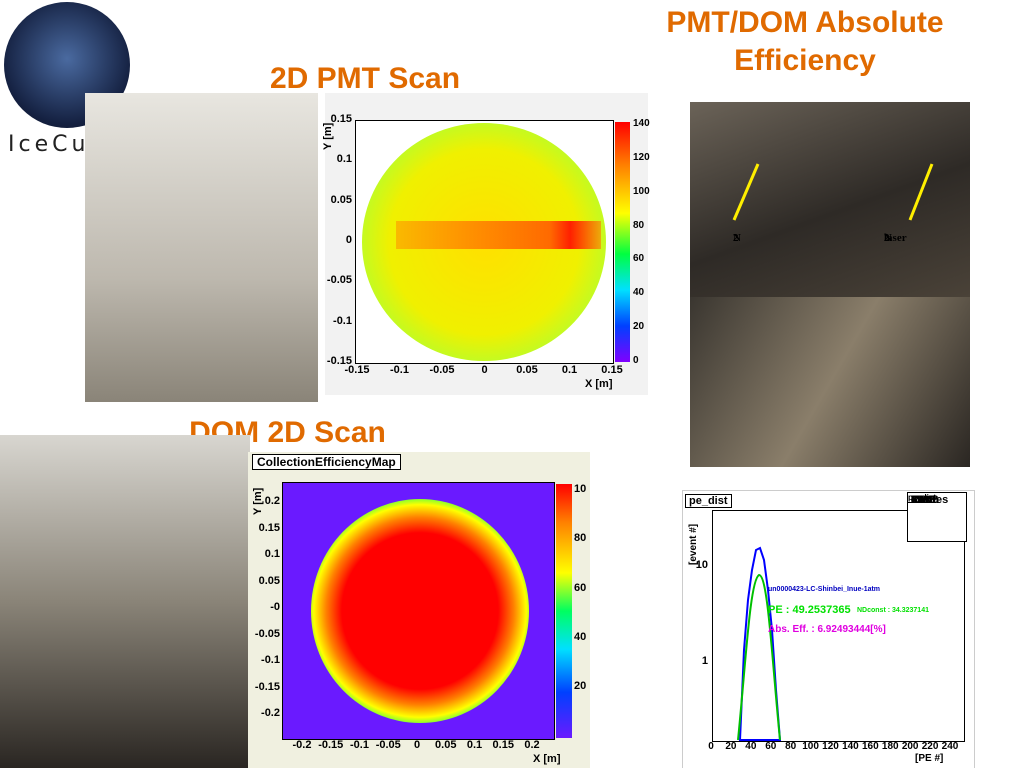  Describe the element at coordinates (731, 746) in the screenshot. I see `x-tick-label: 20` at that location.